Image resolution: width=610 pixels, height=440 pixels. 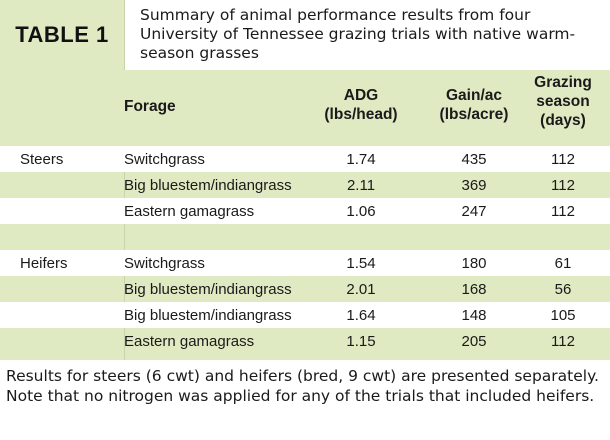 I want to click on cell-season: 61, so click(x=563, y=263).